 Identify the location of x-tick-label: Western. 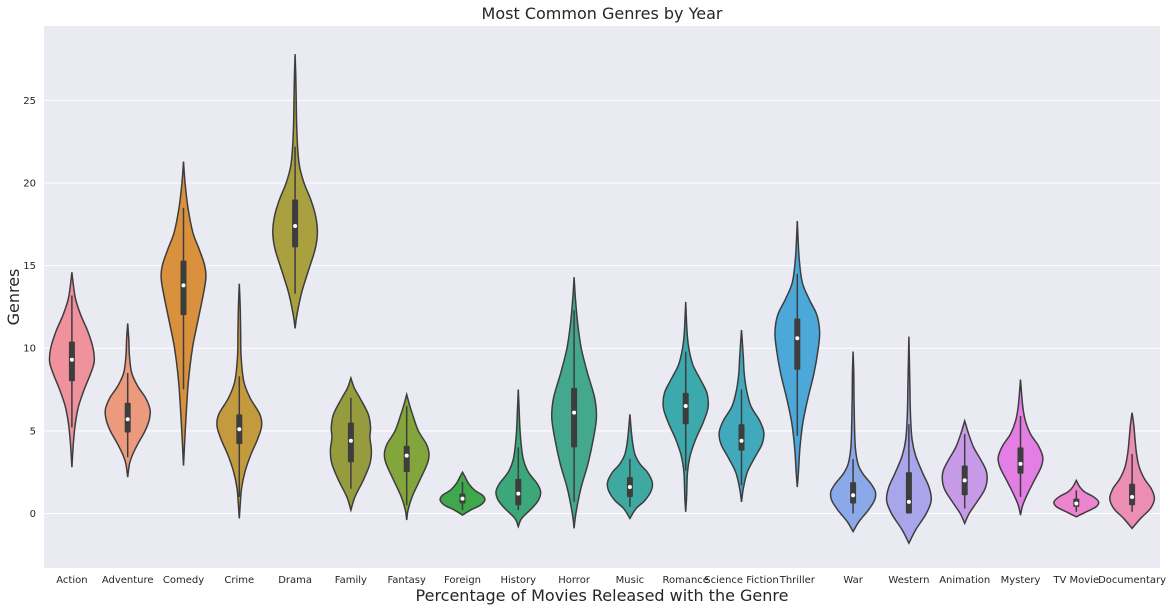
(908, 580).